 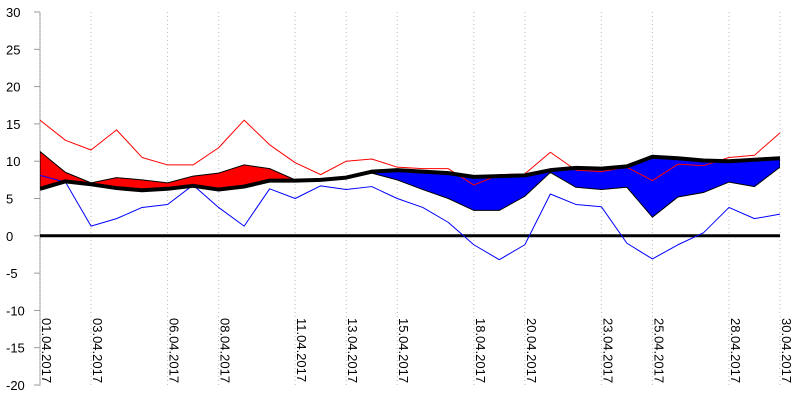 I want to click on x-tick-label: 15.04.2017, so click(x=403, y=350).